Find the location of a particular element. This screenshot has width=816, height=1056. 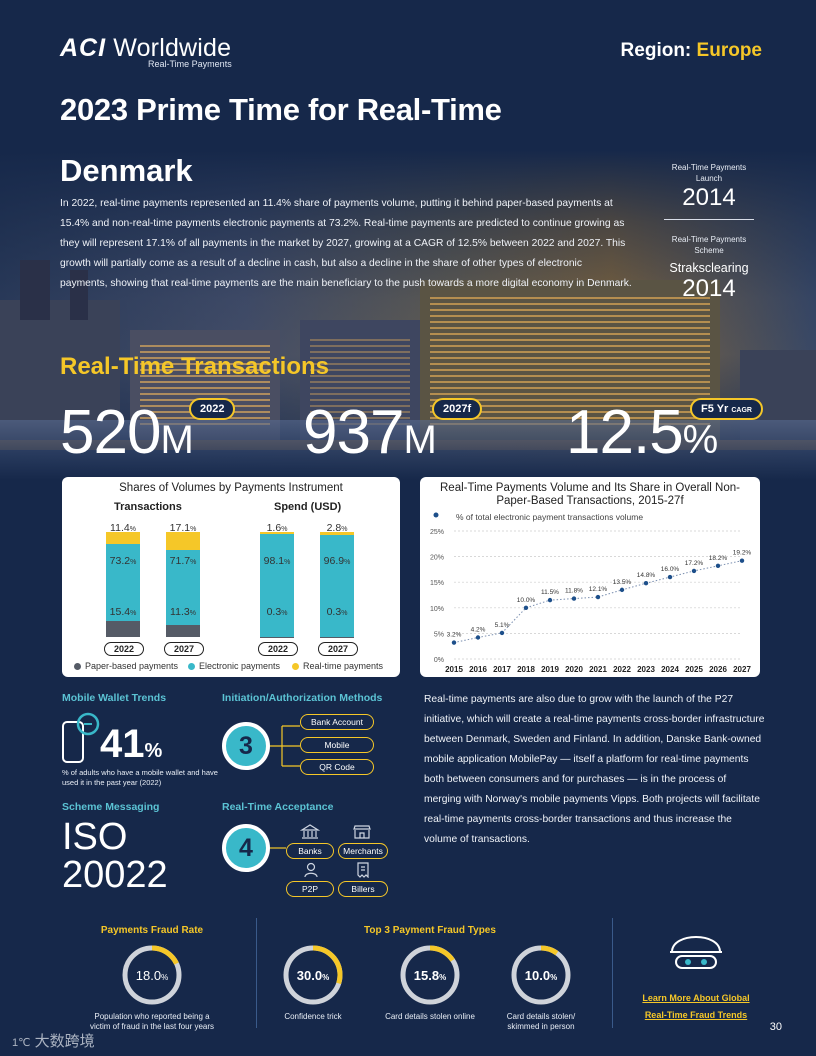

legend-text: Electronic payments is located at coordinates (240, 666).